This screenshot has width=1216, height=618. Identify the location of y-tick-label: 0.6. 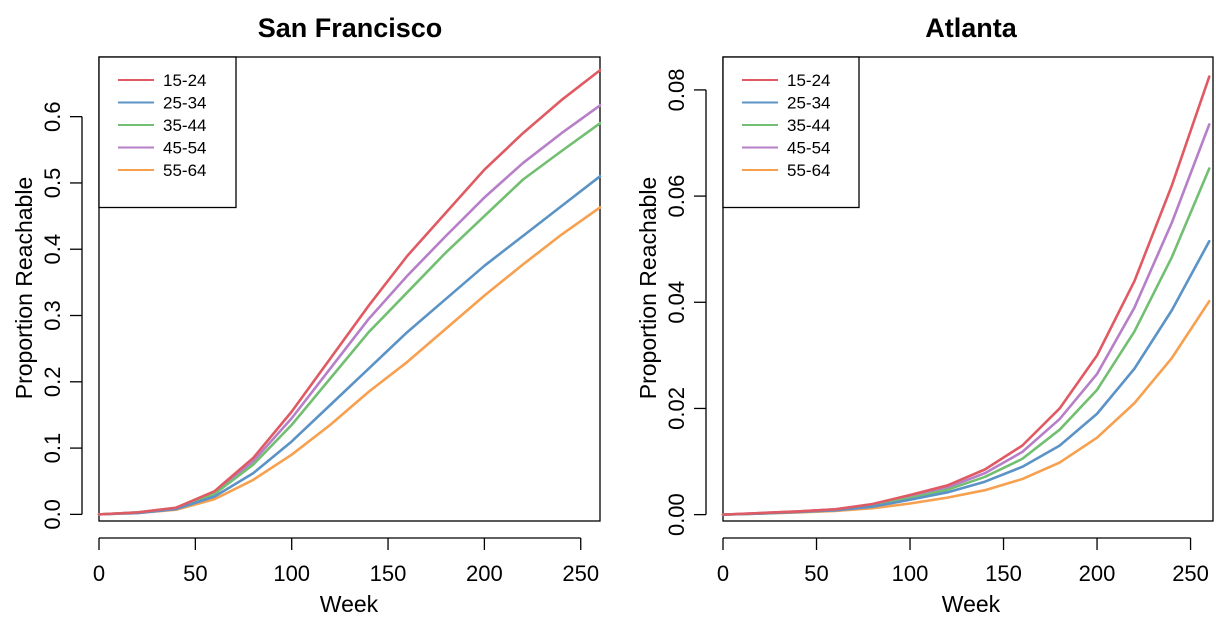
(52, 116).